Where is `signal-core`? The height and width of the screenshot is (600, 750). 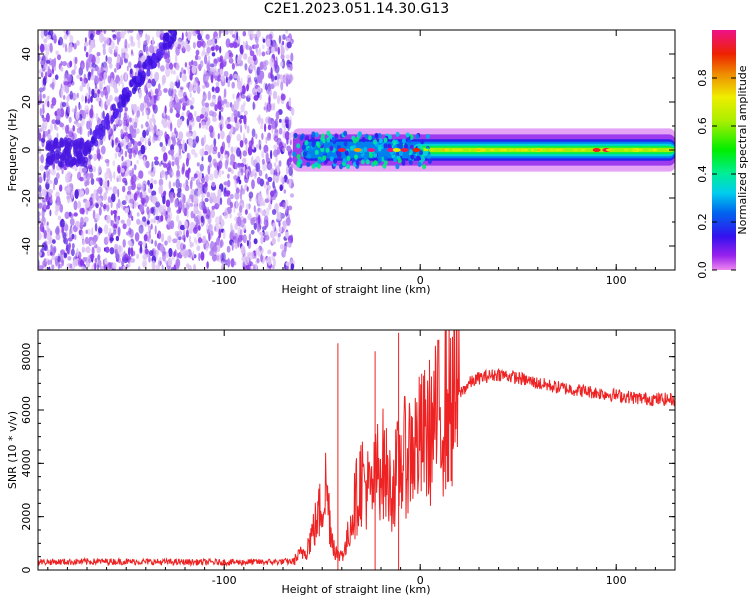
signal-core is located at coordinates (626, 150).